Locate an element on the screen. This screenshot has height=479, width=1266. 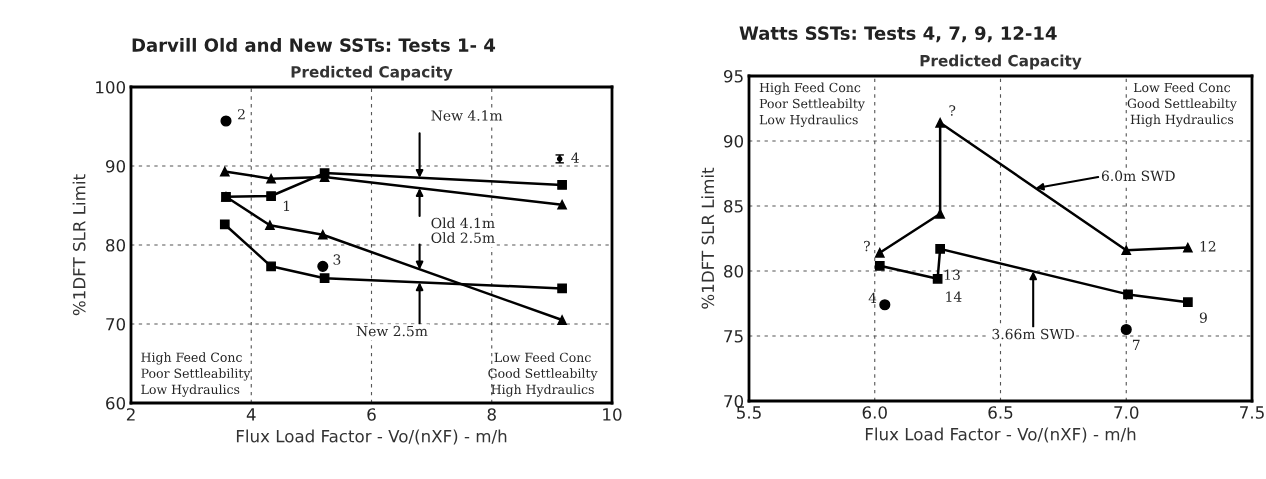
y-tick-label: 100 is located at coordinates (111, 87).